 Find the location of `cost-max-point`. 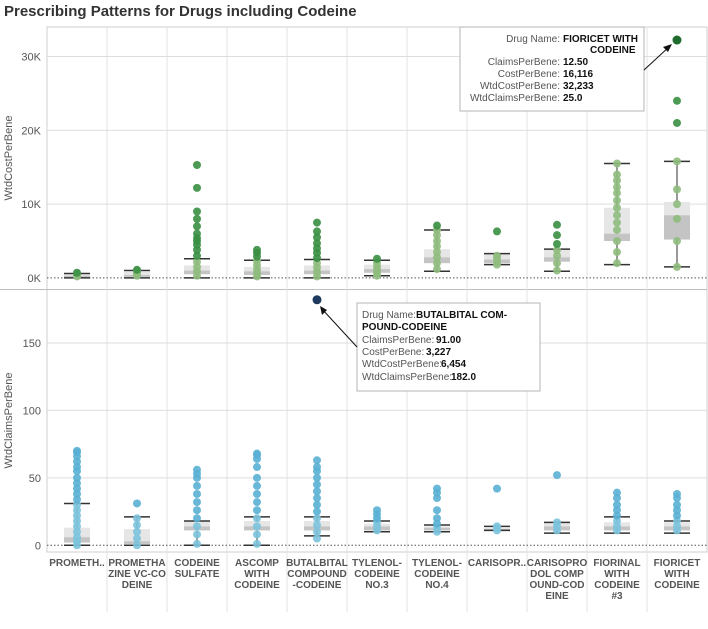

cost-max-point is located at coordinates (677, 40).